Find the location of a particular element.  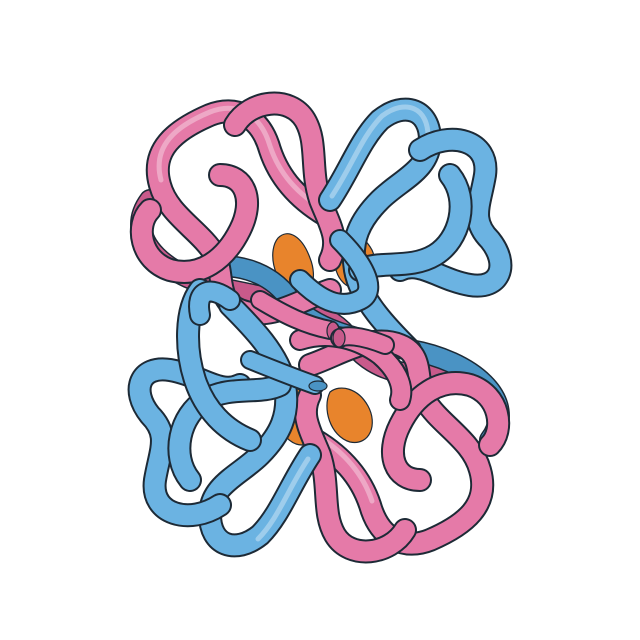

pink-chain-top is located at coordinates (238, 208).